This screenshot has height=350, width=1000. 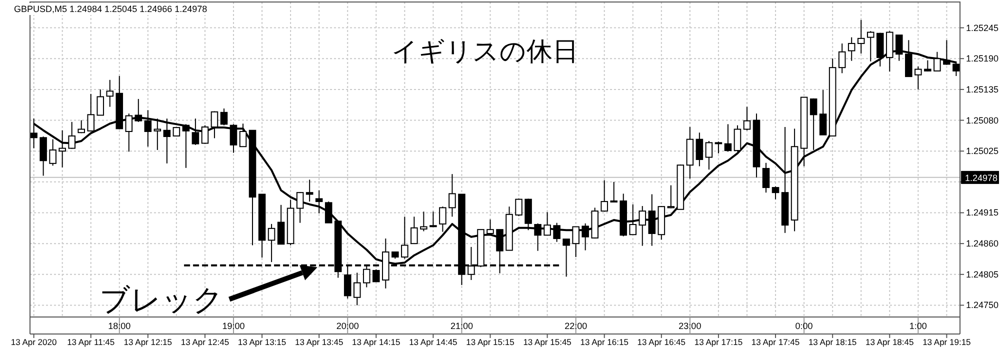 What do you see at coordinates (982, 213) in the screenshot?
I see `y-tick-label: 1.24915` at bounding box center [982, 213].